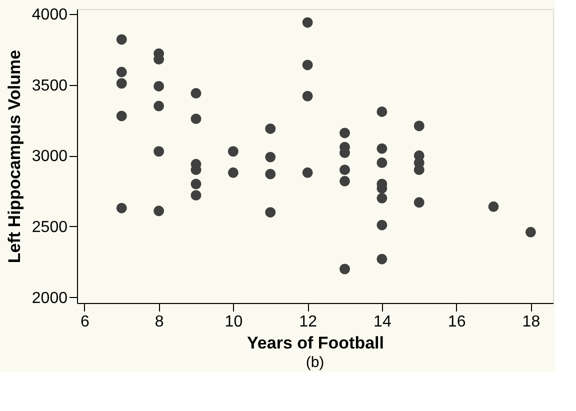 The width and height of the screenshot is (576, 411). Describe the element at coordinates (308, 322) in the screenshot. I see `x-tick-label: 12` at that location.